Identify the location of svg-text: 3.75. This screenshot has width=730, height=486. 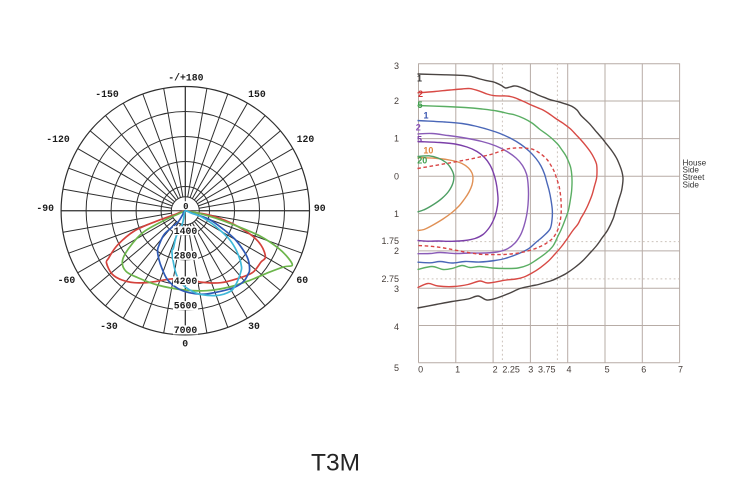
(547, 370).